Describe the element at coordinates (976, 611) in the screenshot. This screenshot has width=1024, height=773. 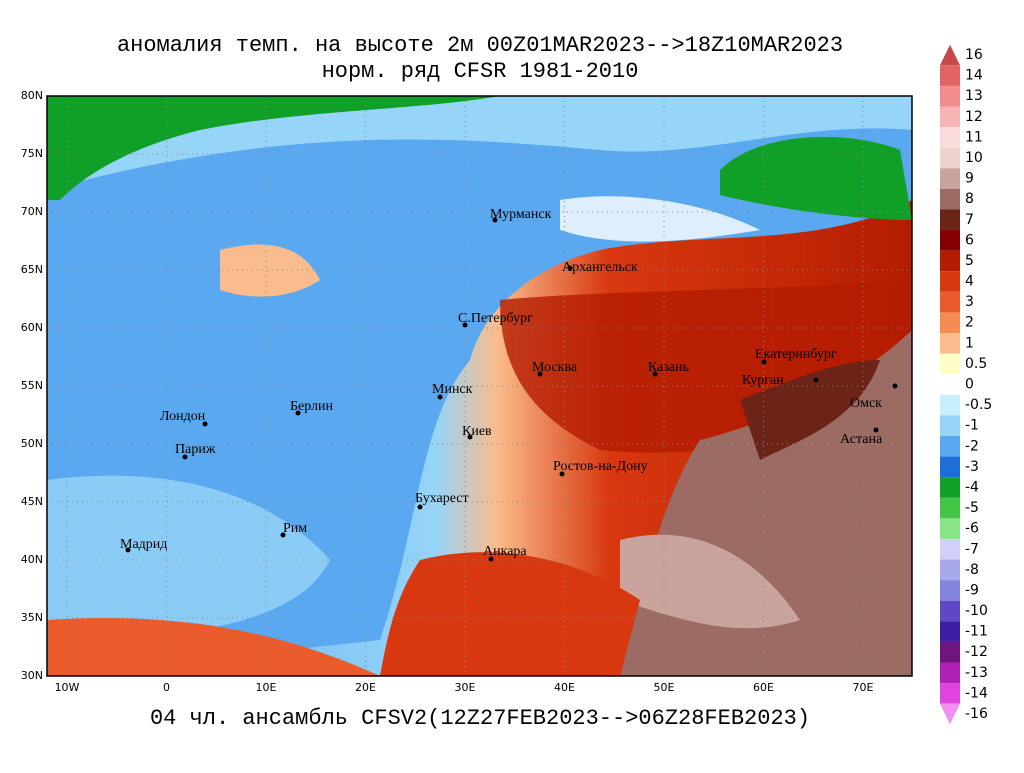
I see `colorbar-label: -10` at that location.